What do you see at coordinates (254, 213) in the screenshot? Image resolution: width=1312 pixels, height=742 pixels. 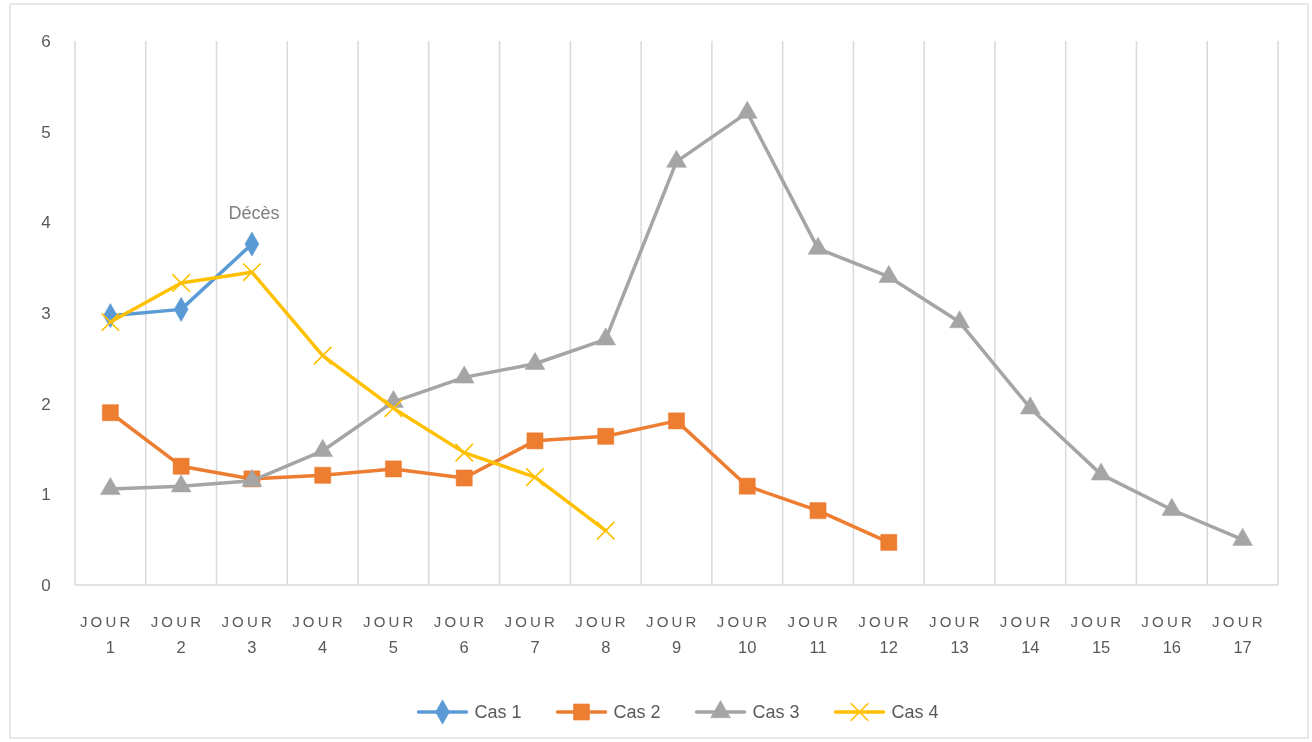 I see `annotation: Décès` at bounding box center [254, 213].